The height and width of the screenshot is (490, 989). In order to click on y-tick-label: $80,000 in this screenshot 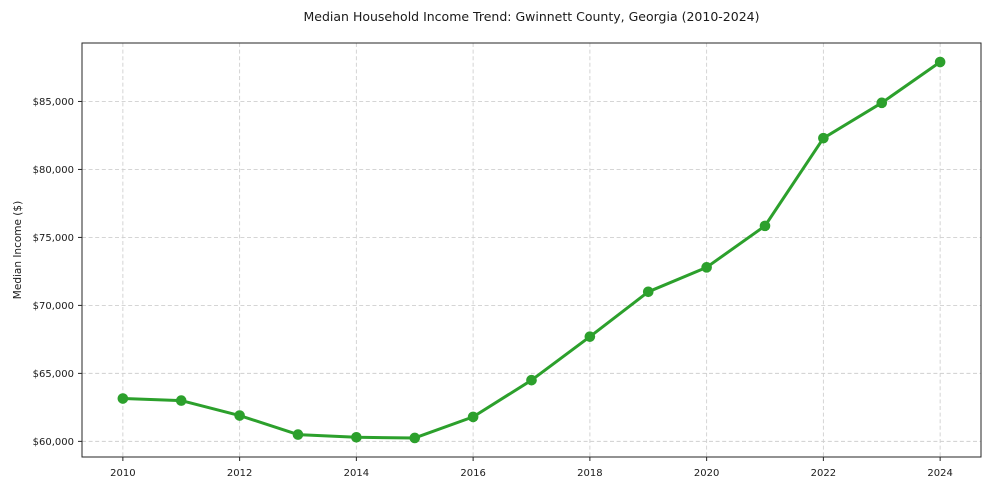, I will do `click(53, 170)`.